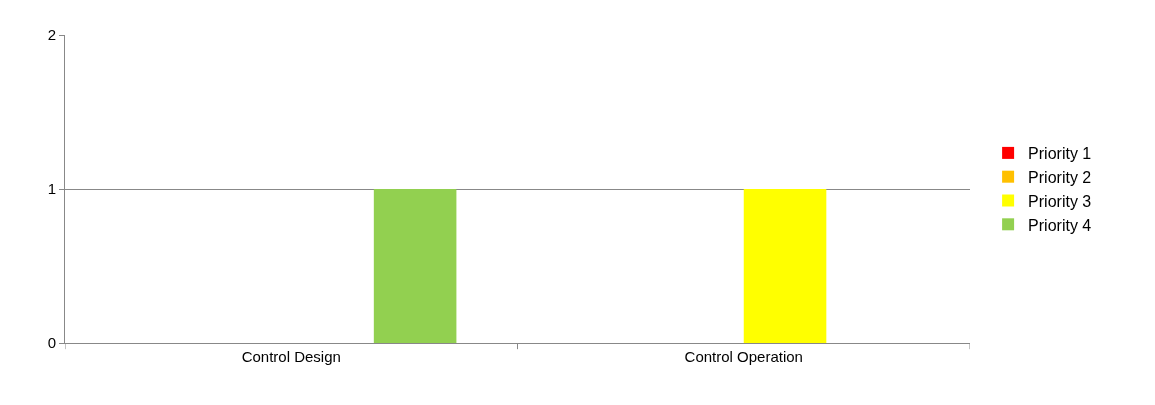 The height and width of the screenshot is (405, 1155). Describe the element at coordinates (291, 356) in the screenshot. I see `x-tick-label: Control Design` at that location.